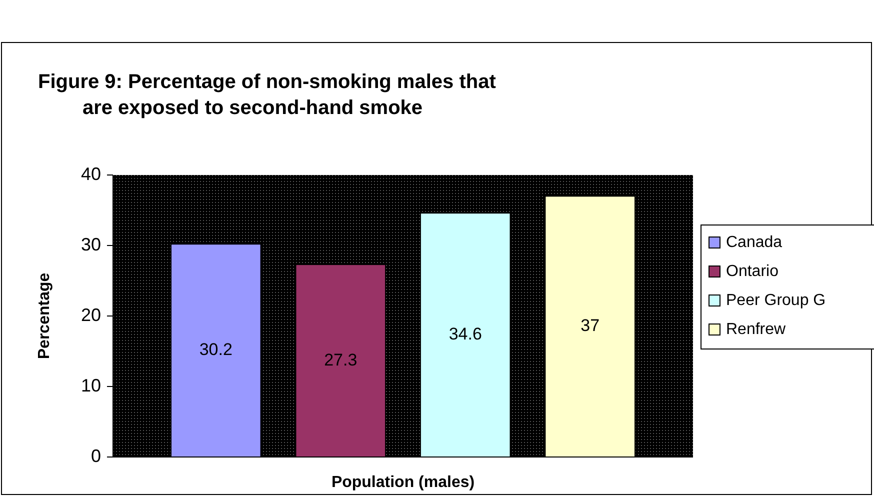 This screenshot has width=874, height=497. Describe the element at coordinates (465, 334) in the screenshot. I see `data-label: 34.6` at that location.